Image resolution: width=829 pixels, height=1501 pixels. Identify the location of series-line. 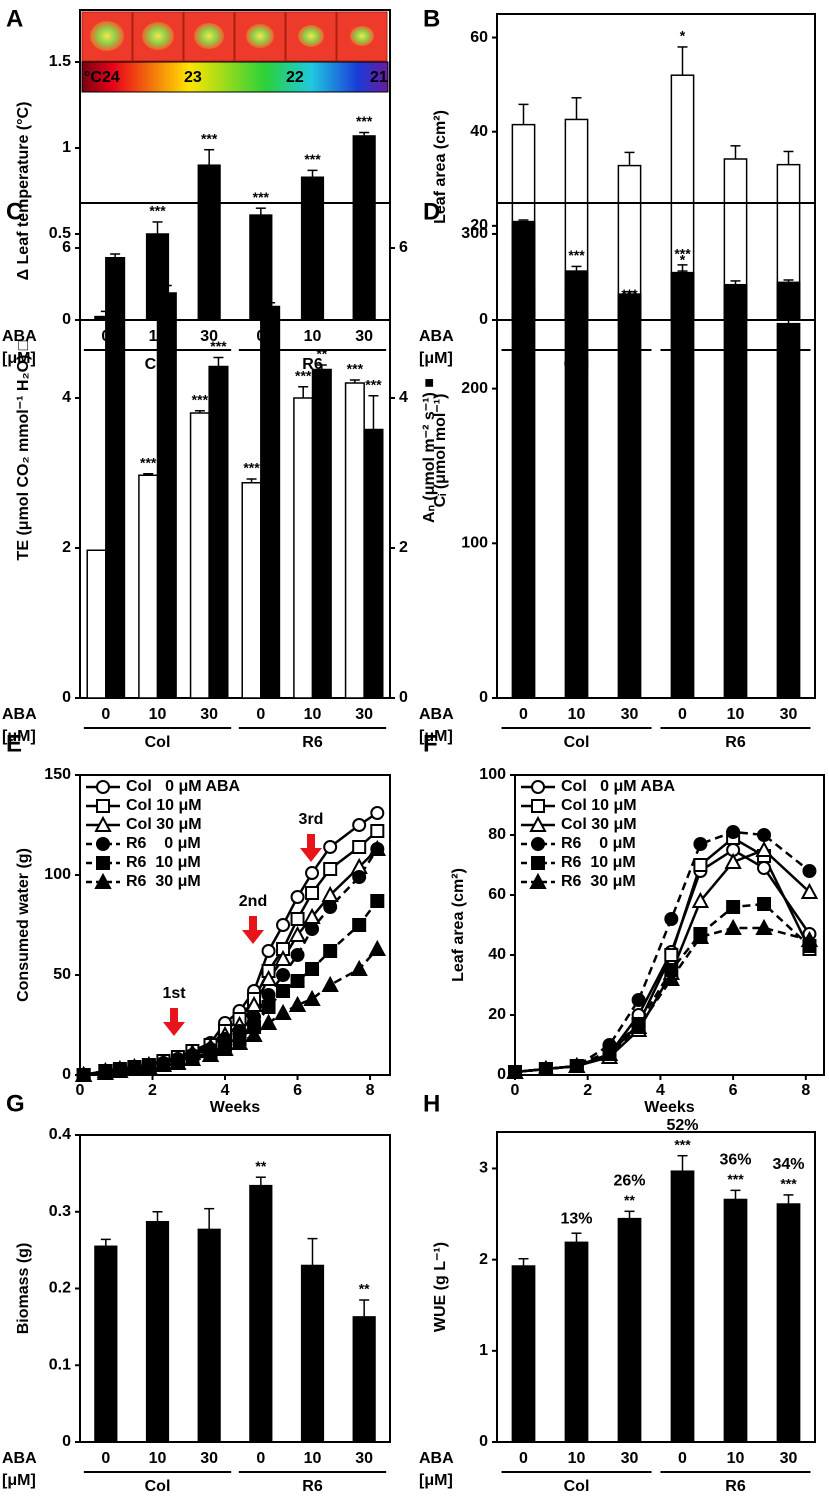
(662, 961).